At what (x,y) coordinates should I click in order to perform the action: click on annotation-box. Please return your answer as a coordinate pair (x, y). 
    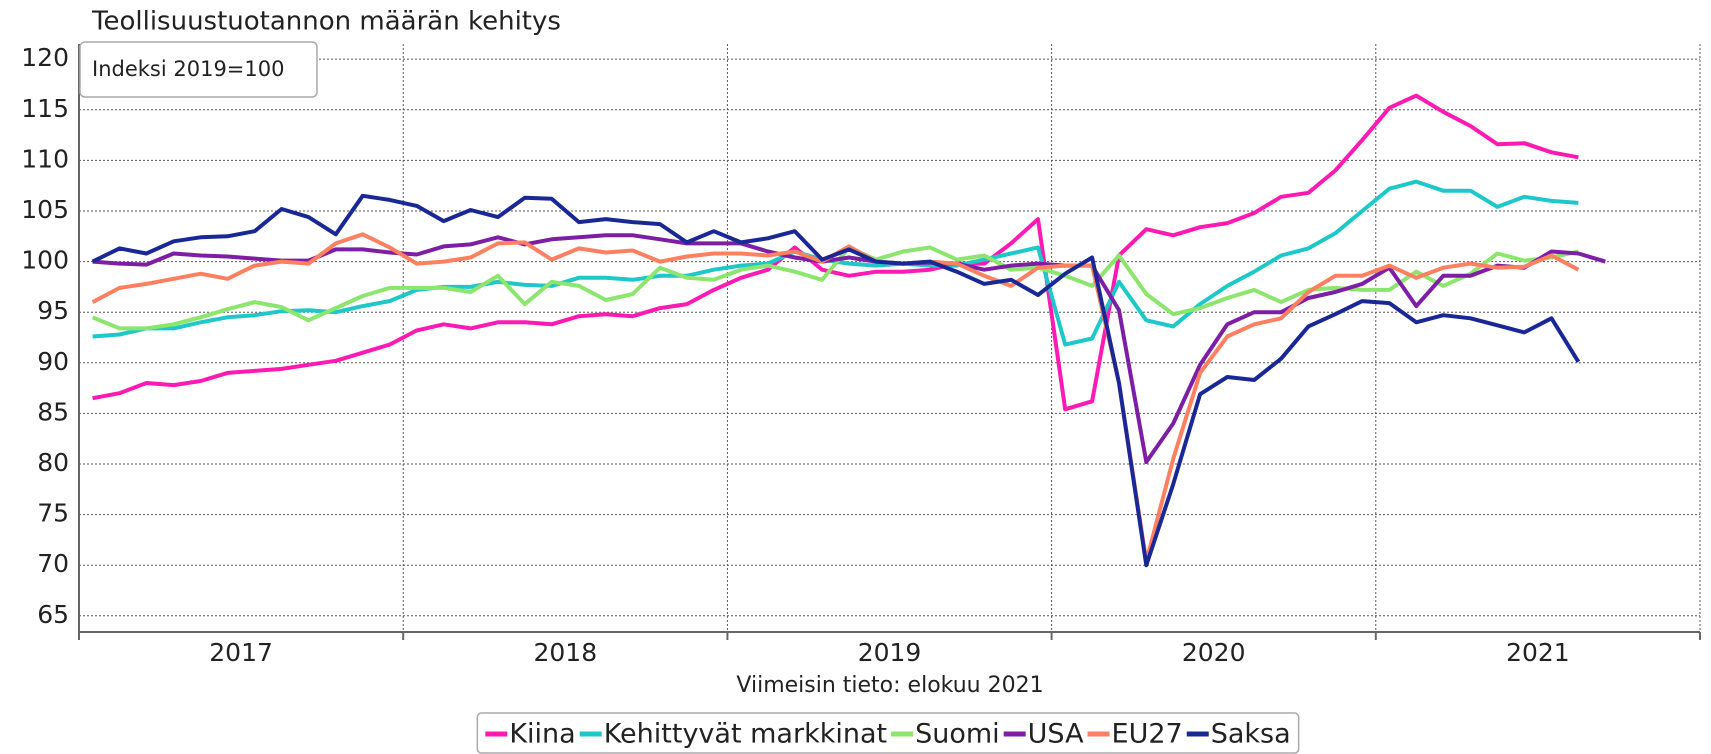
    Looking at the image, I should click on (198, 69).